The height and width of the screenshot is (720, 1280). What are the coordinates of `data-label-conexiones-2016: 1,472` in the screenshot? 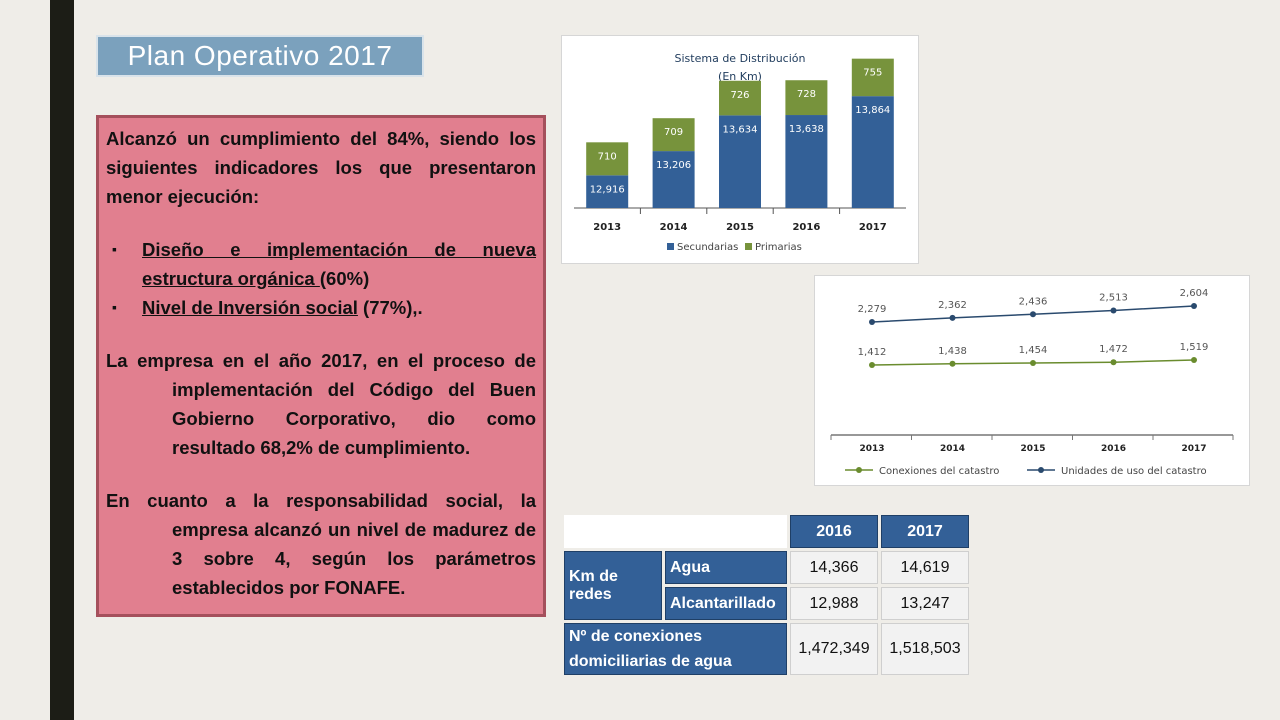 It's located at (1113, 349).